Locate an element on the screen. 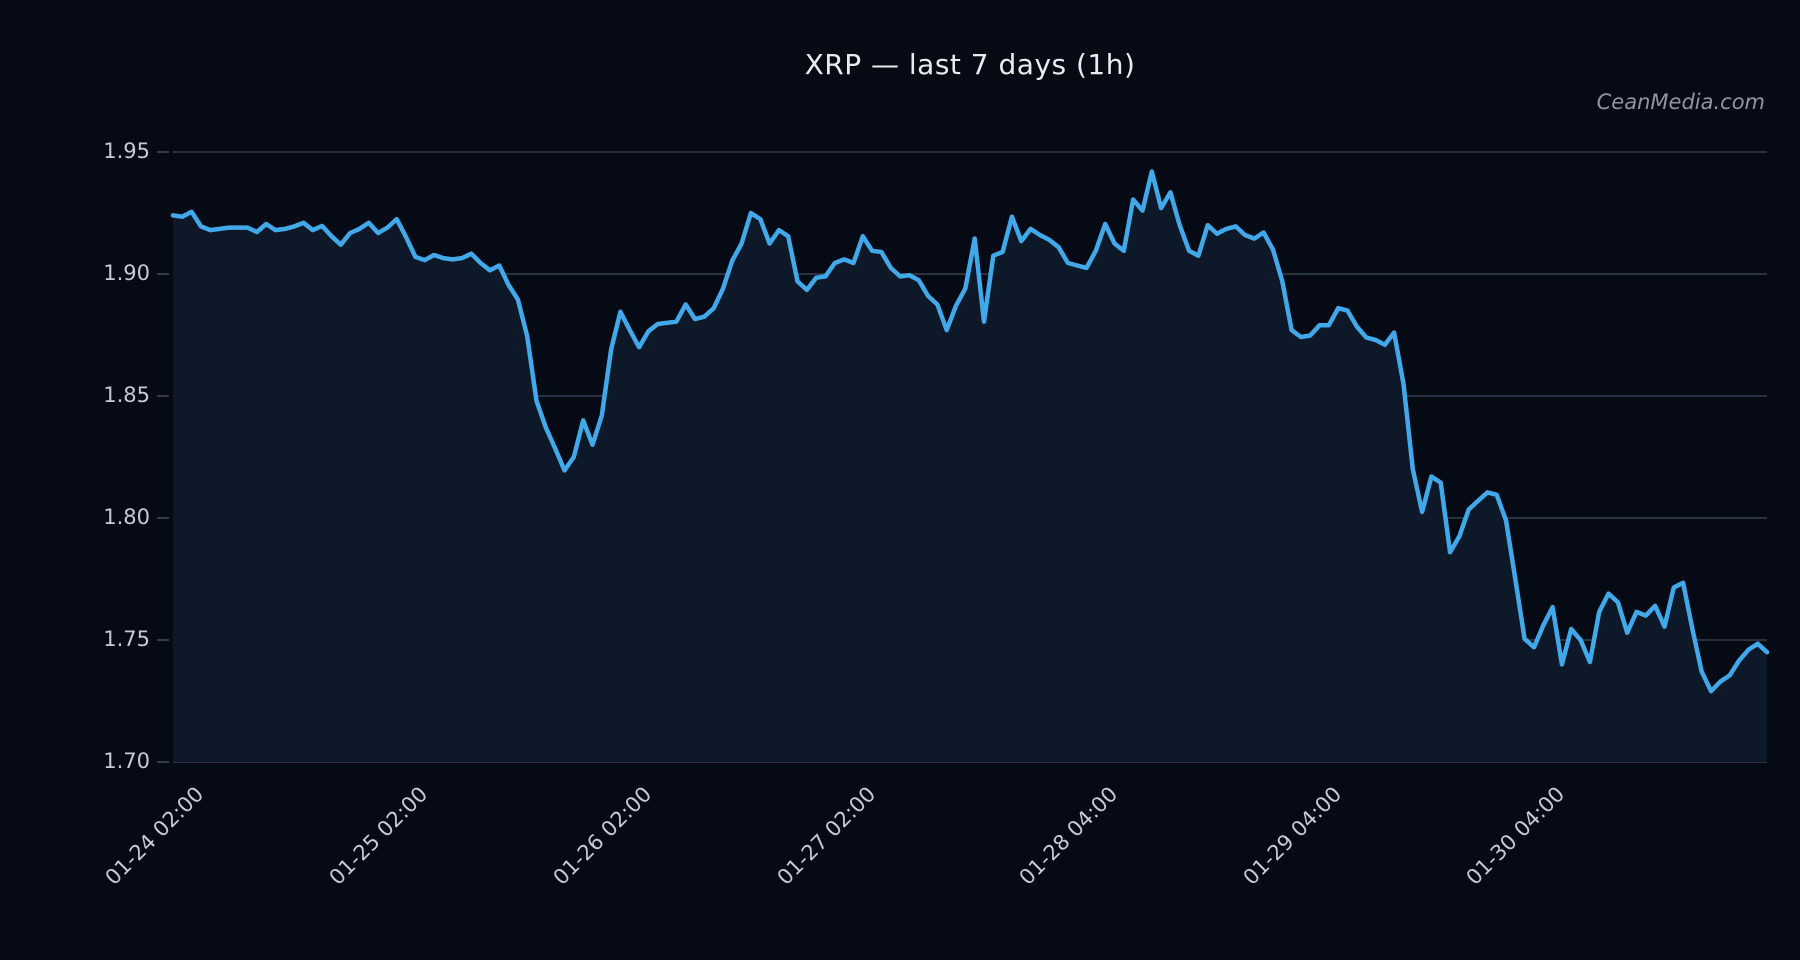 The width and height of the screenshot is (1800, 960). watermark: CeanMedia.com is located at coordinates (1680, 102).